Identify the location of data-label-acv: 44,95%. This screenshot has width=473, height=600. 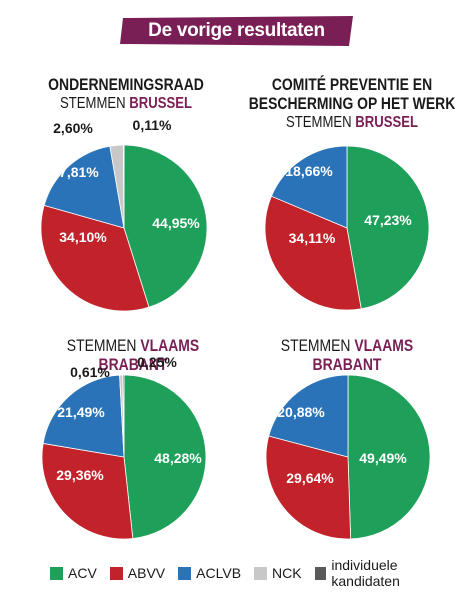
(176, 223).